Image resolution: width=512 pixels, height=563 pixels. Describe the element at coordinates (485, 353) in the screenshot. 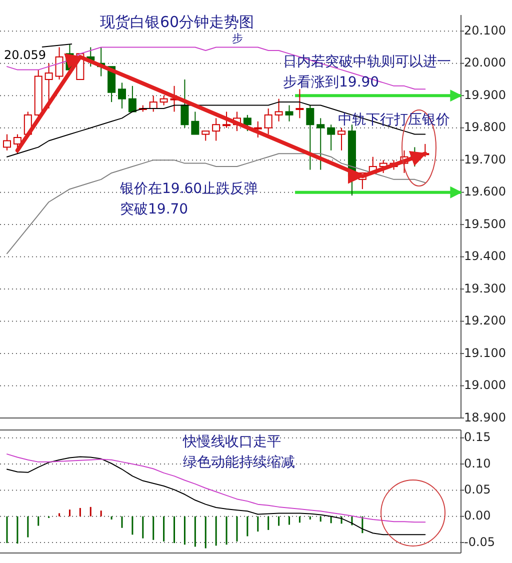

I see `y-tick-label: 19.100` at that location.